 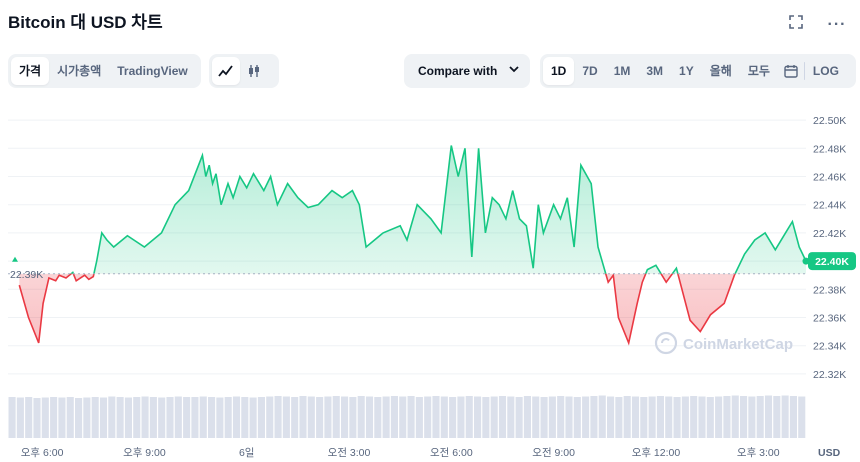 I want to click on more-options-icon: ···, so click(x=837, y=24).